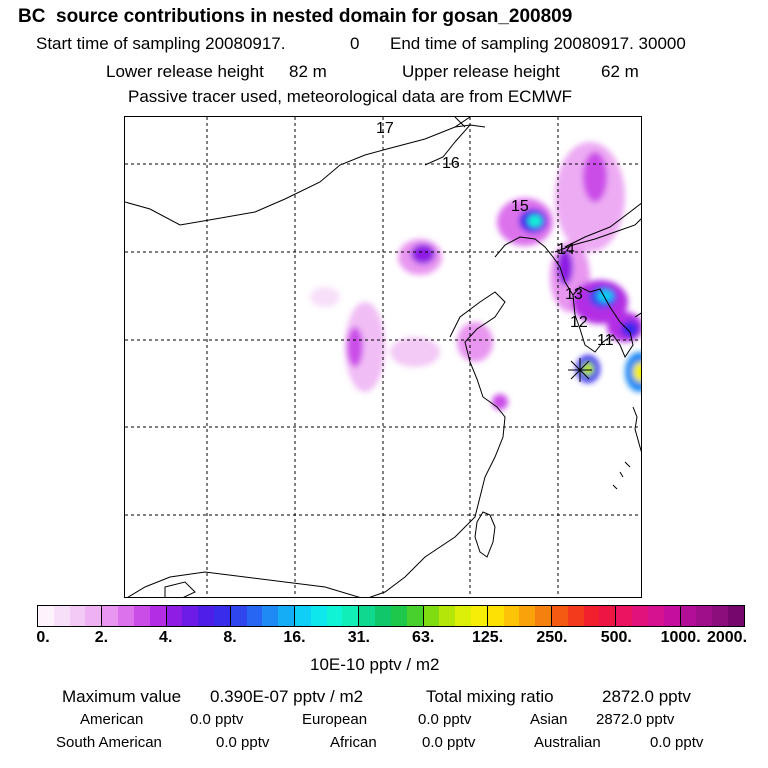 The width and height of the screenshot is (768, 768). Describe the element at coordinates (353, 742) in the screenshot. I see `african-label: African` at that location.